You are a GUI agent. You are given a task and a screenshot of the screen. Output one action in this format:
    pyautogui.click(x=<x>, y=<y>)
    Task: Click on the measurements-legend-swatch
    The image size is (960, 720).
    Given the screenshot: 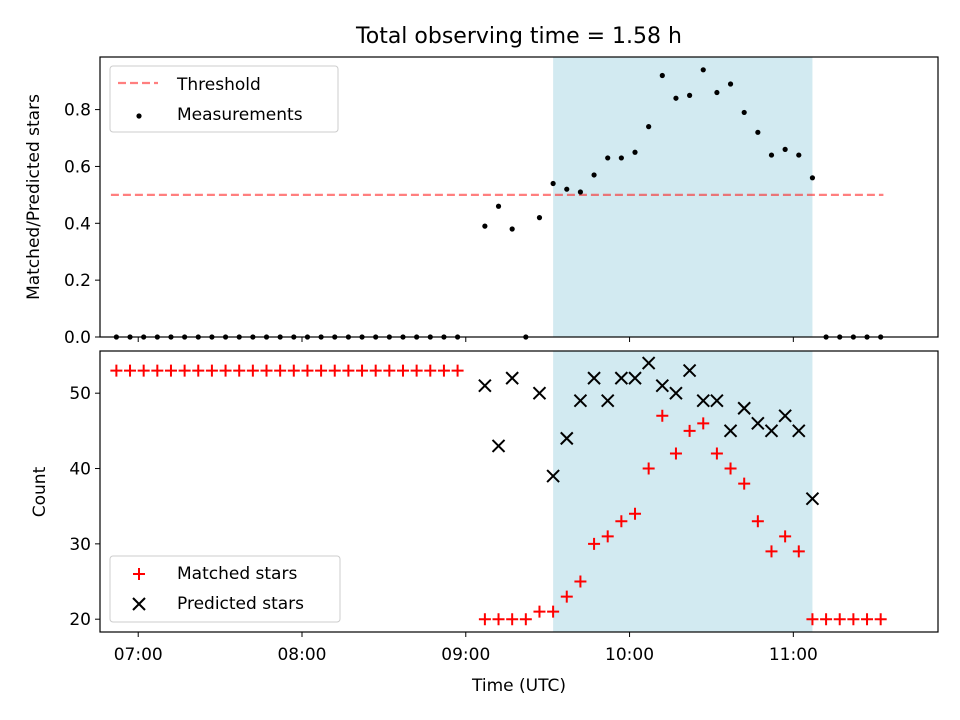 What is the action you would take?
    pyautogui.click(x=139, y=116)
    